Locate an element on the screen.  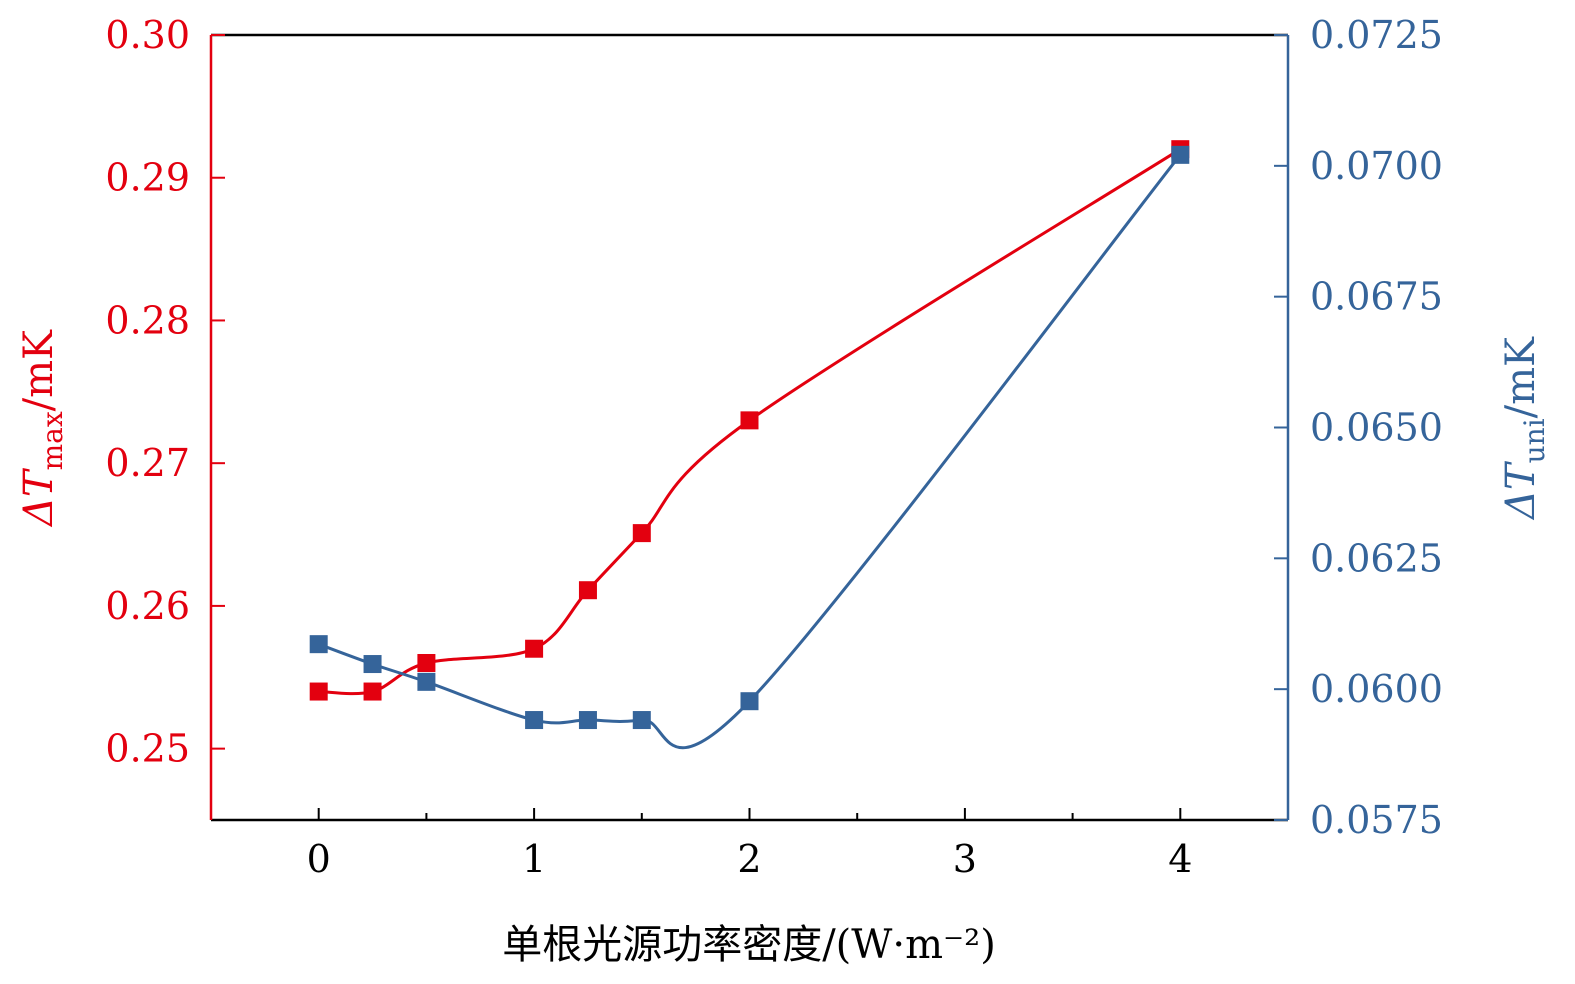
y-left-tick-label: 0.29 is located at coordinates (147, 178).